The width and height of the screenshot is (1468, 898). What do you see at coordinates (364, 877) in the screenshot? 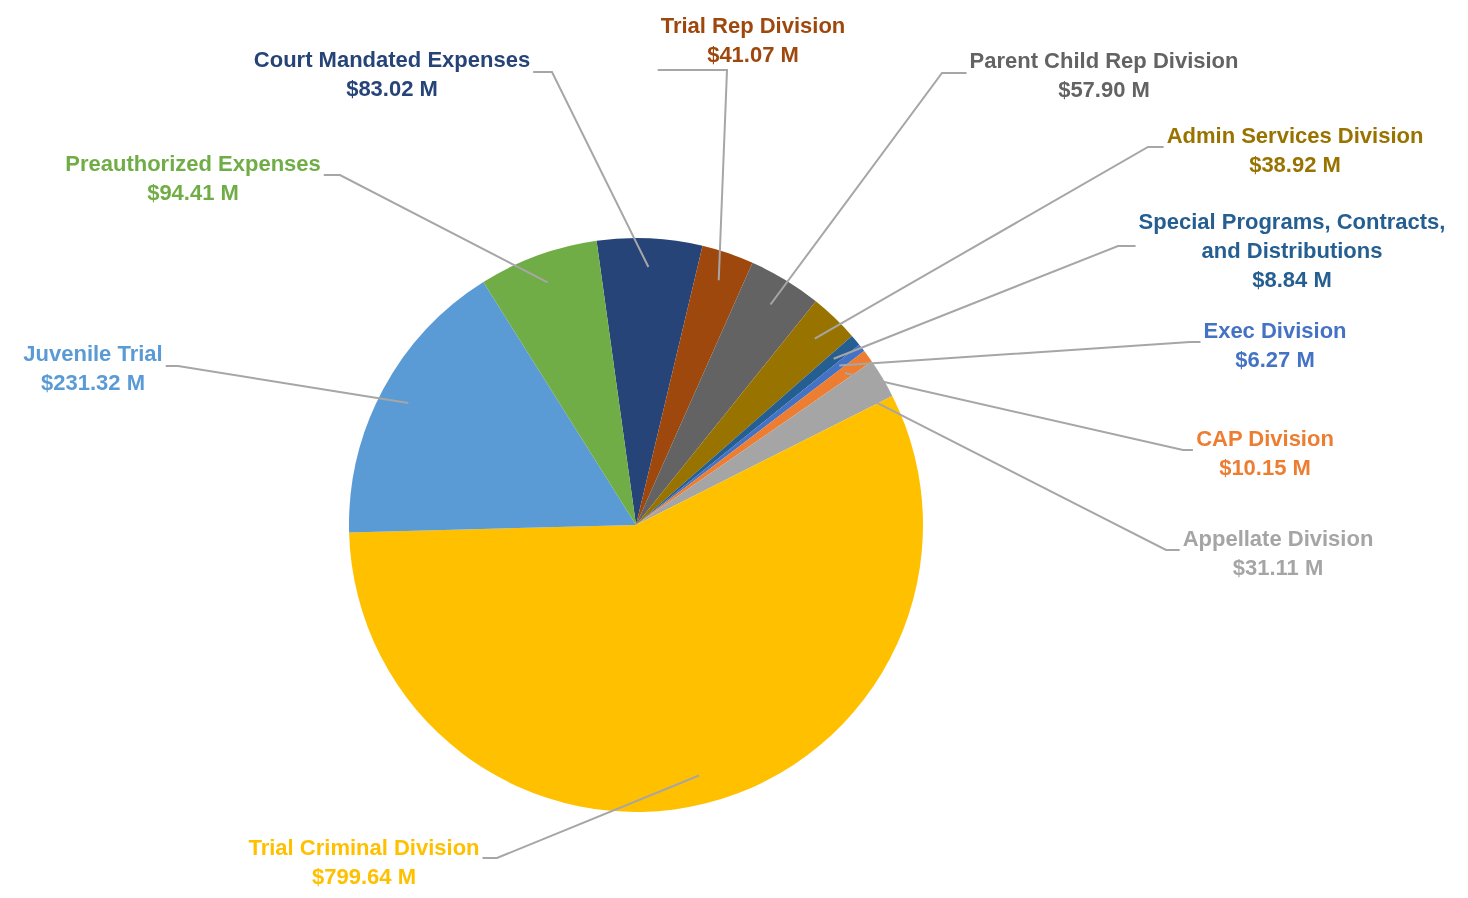
I see `data-label: $799.64 M` at bounding box center [364, 877].